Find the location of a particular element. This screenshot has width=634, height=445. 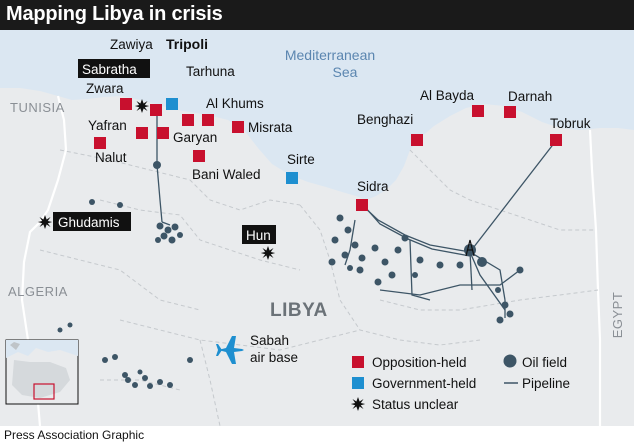

marker-al-khums is located at coordinates (208, 120).